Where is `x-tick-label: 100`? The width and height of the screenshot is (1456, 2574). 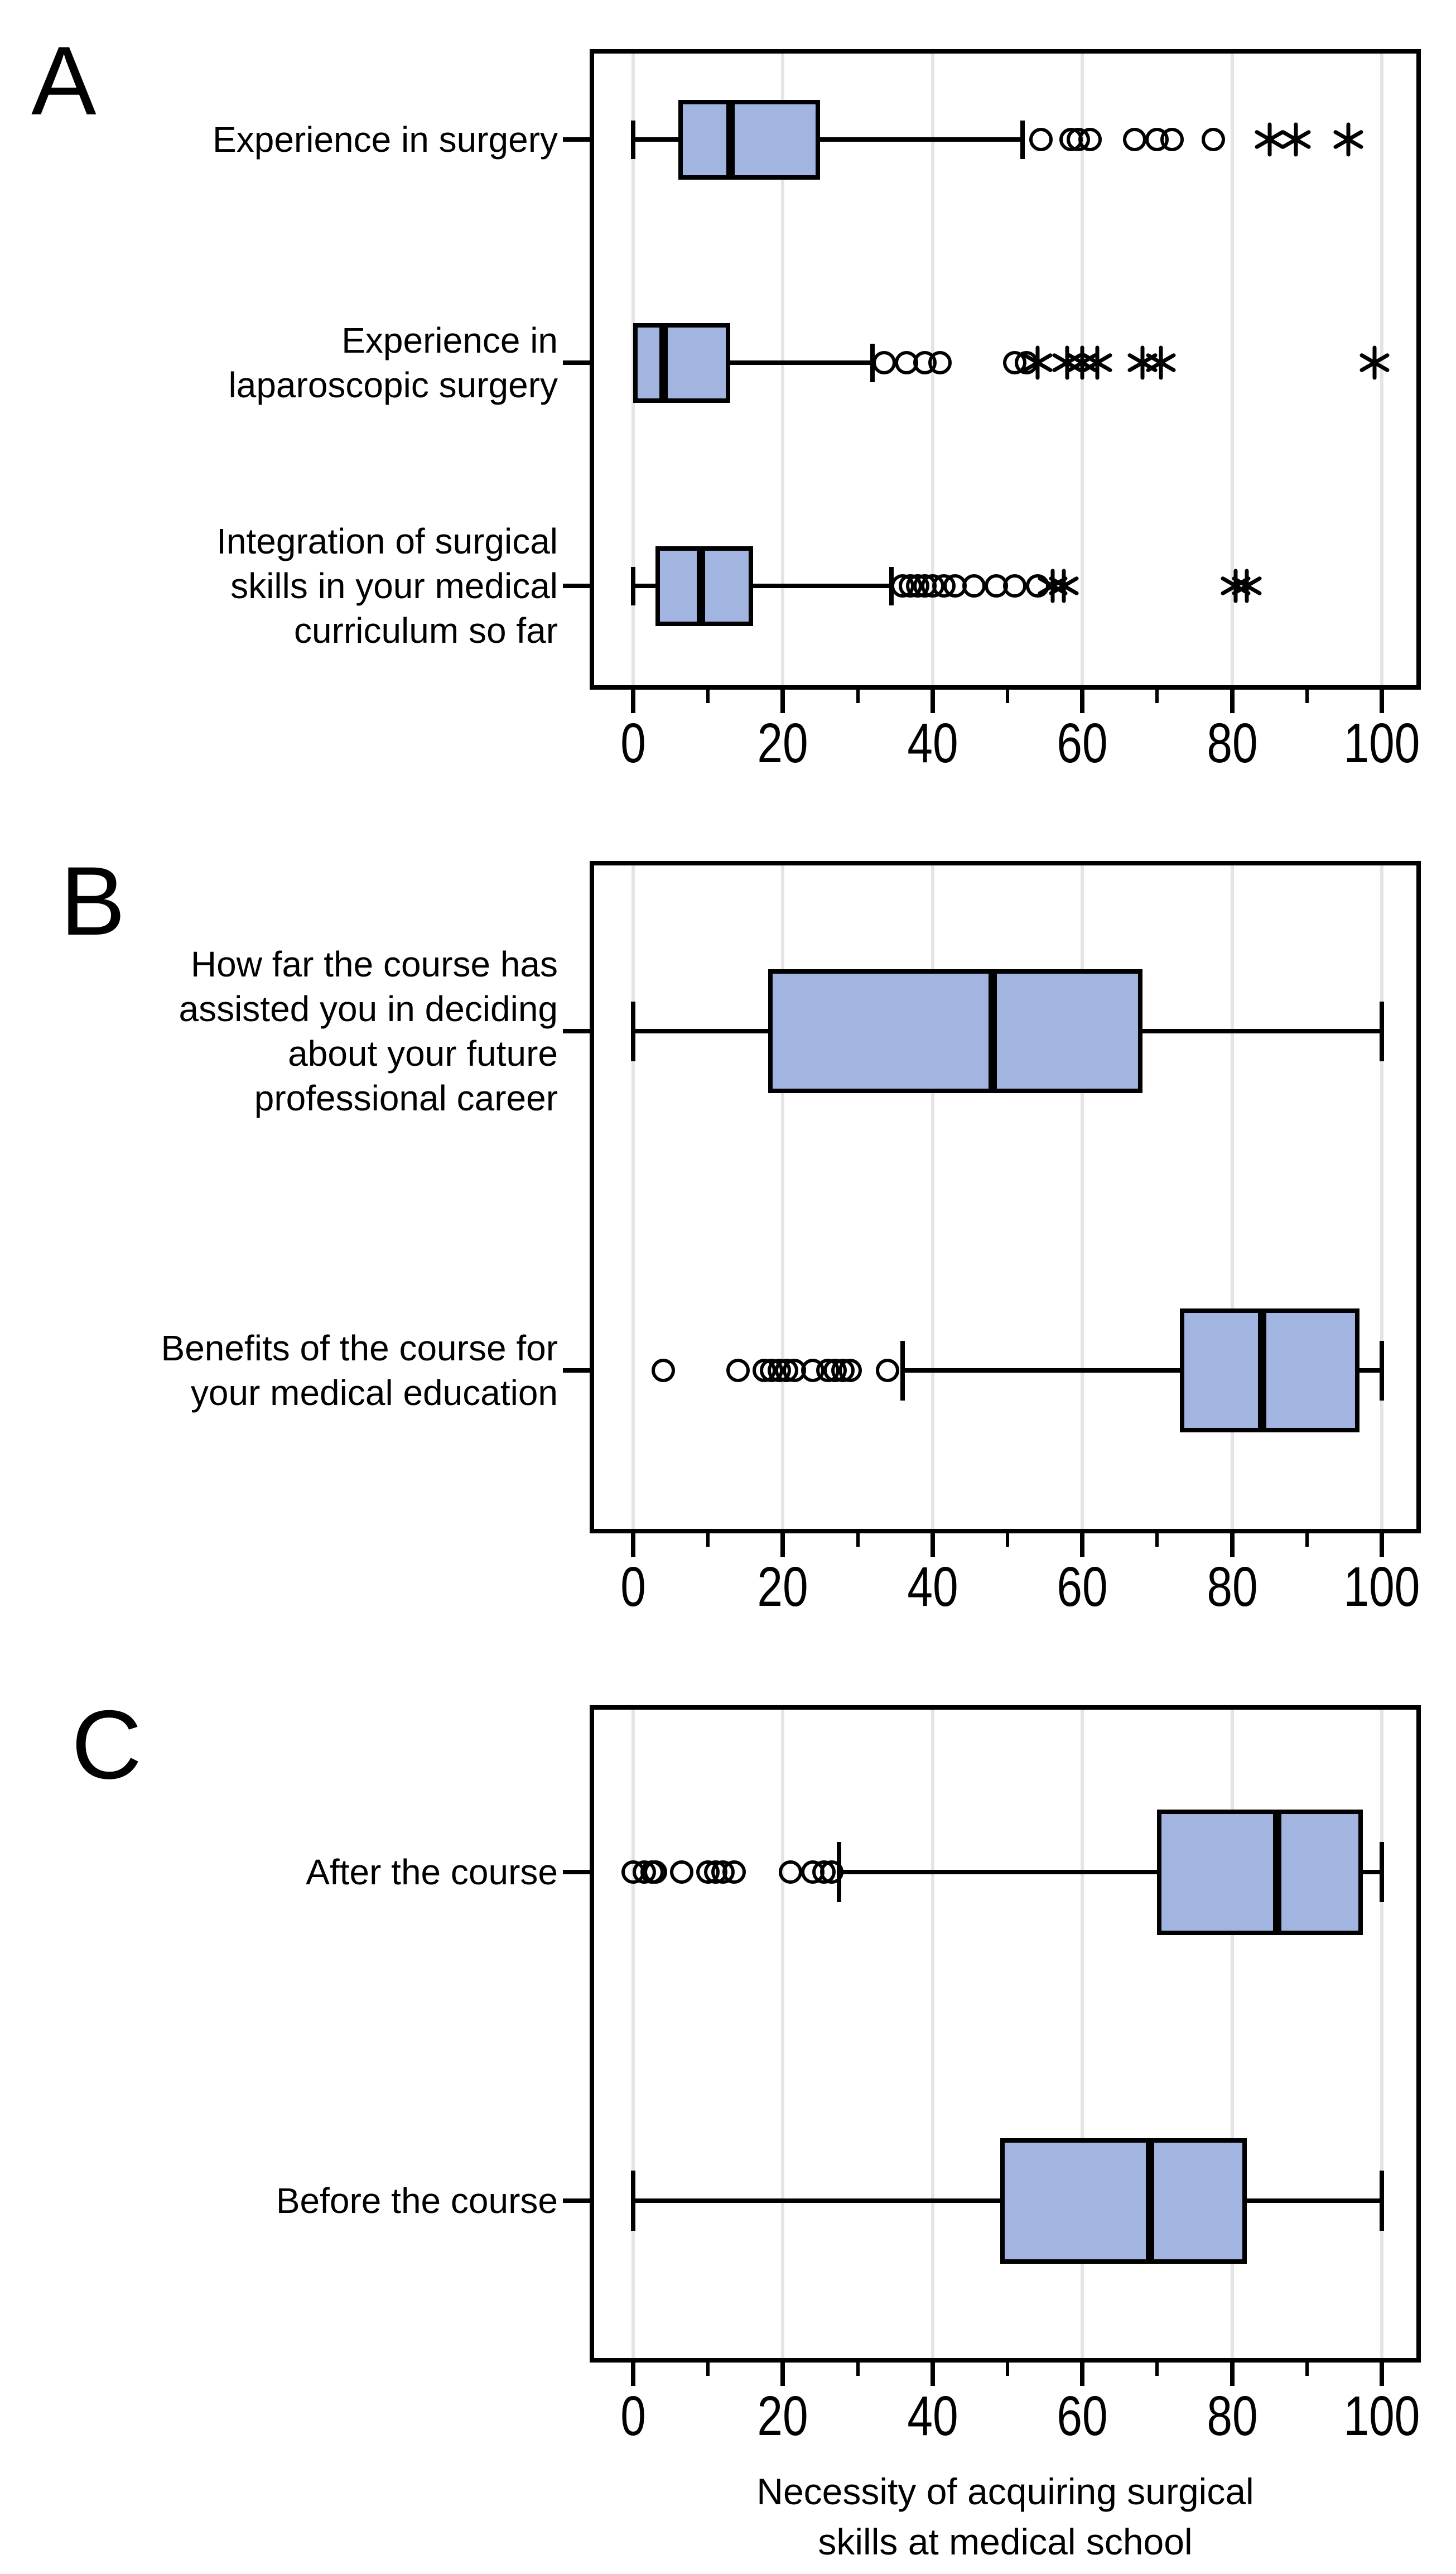 x-tick-label: 100 is located at coordinates (1381, 1587).